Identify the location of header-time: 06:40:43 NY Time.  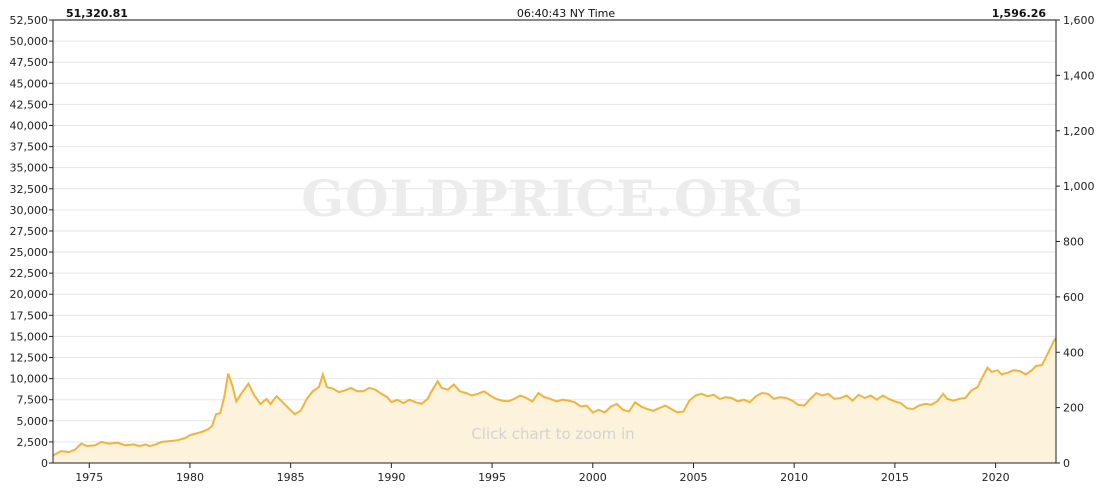
(566, 13).